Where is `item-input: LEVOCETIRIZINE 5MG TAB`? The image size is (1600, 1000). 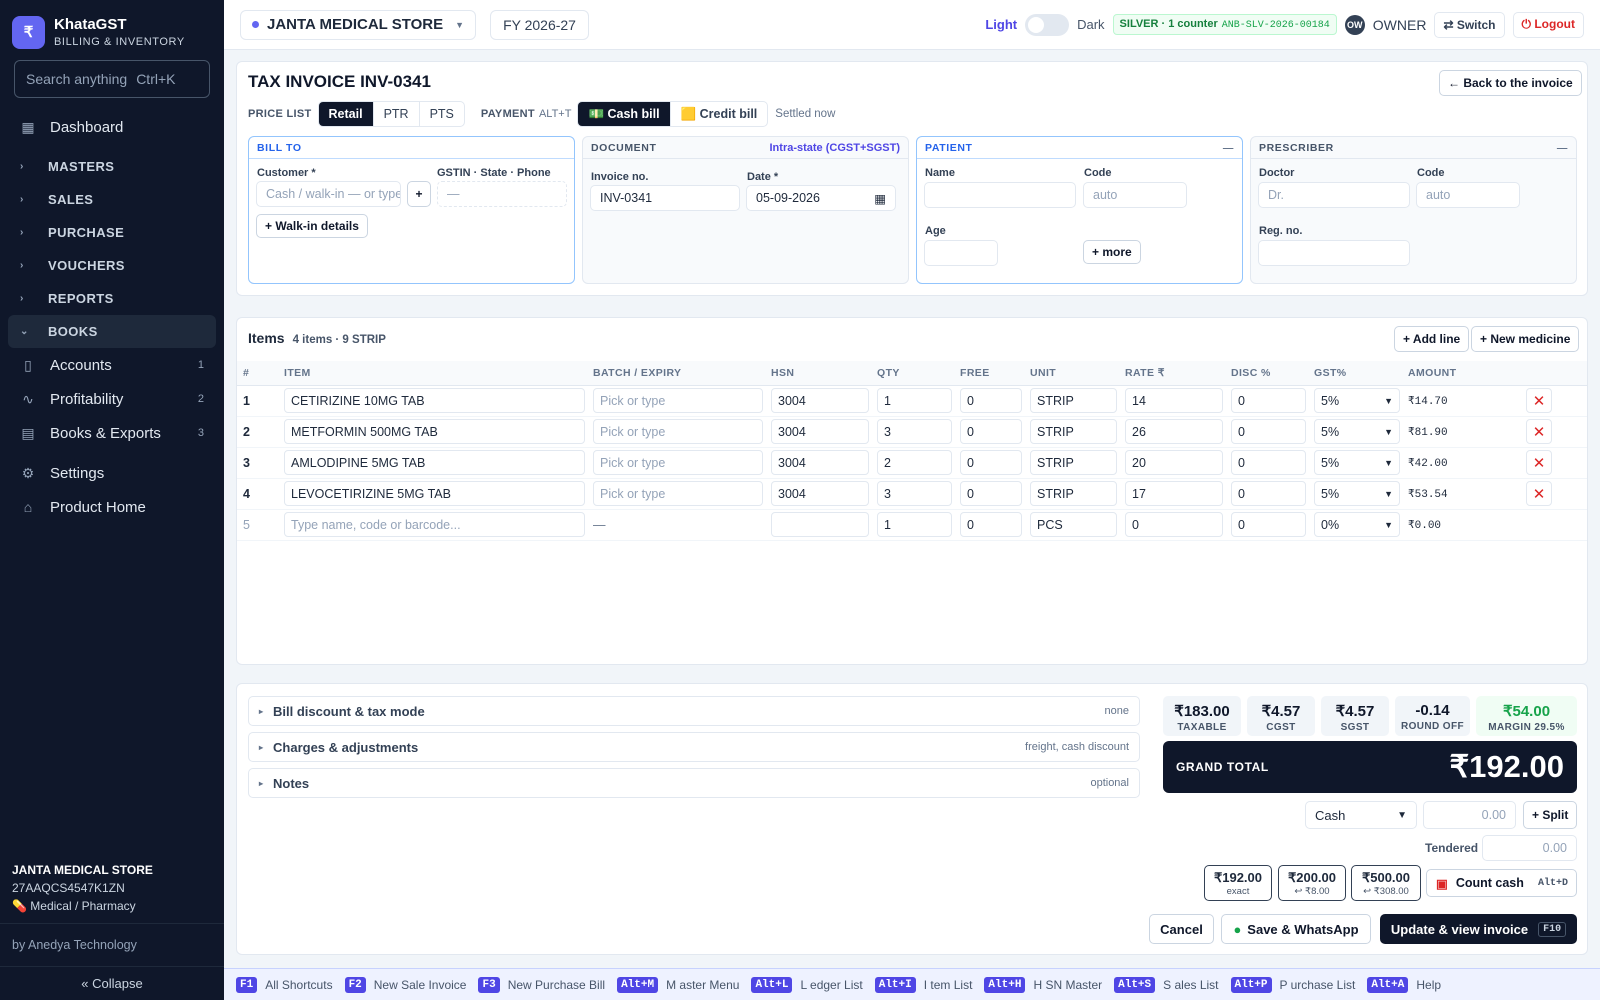
item-input: LEVOCETIRIZINE 5MG TAB is located at coordinates (434, 493).